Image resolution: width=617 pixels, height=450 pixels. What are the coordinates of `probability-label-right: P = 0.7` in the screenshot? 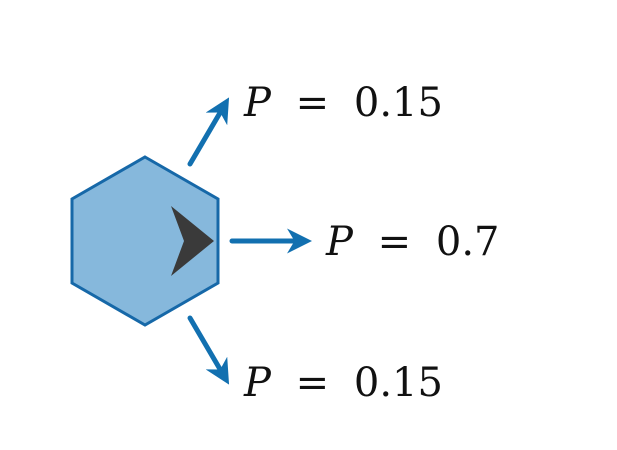 It's located at (412, 242).